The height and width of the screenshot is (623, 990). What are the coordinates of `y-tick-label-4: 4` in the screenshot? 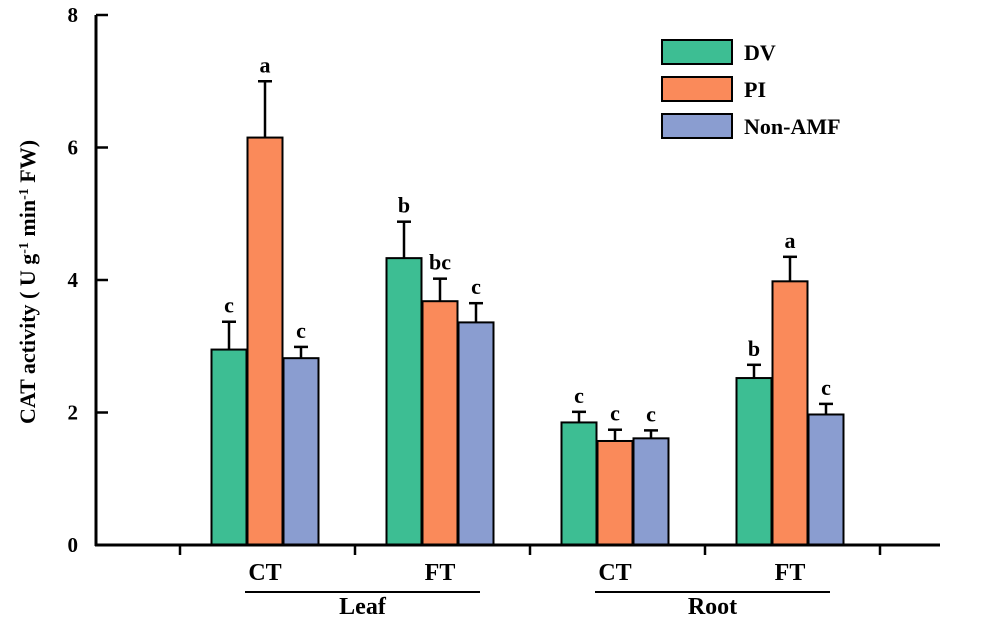 It's located at (73, 280).